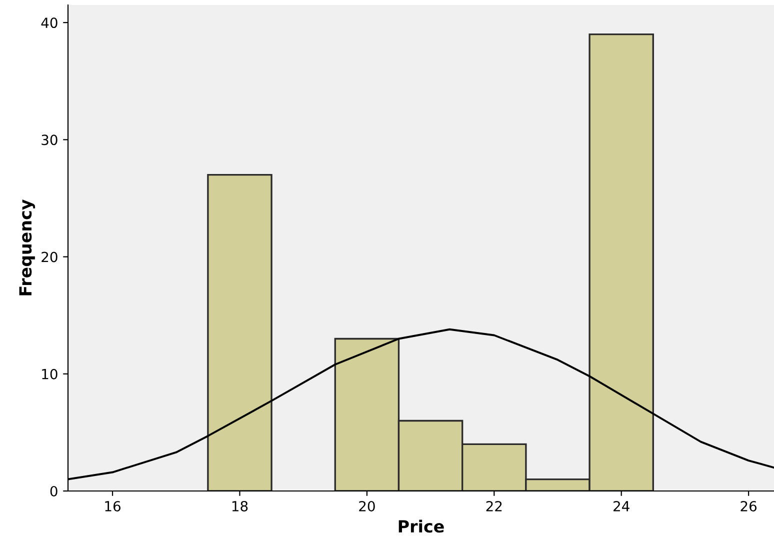 The width and height of the screenshot is (774, 559). I want to click on y-tick-label: 0, so click(54, 491).